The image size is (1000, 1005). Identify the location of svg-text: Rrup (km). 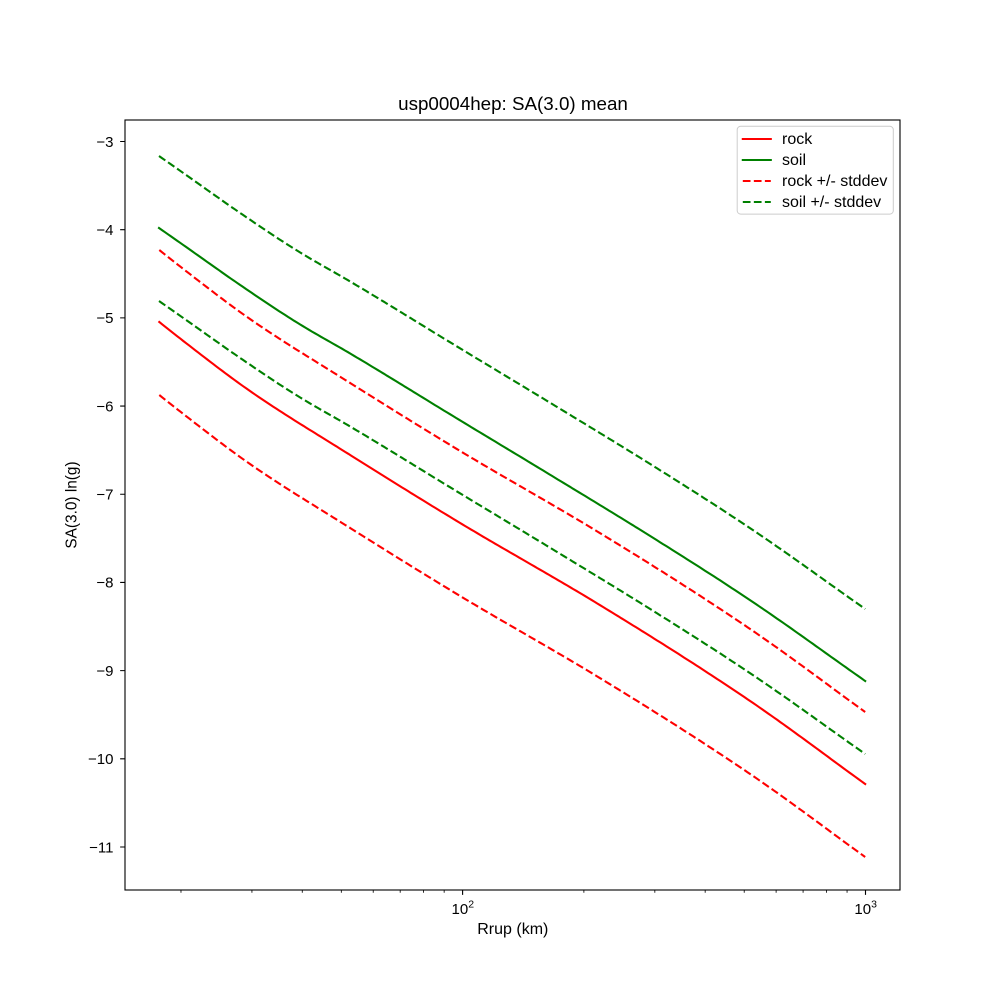
(512, 929).